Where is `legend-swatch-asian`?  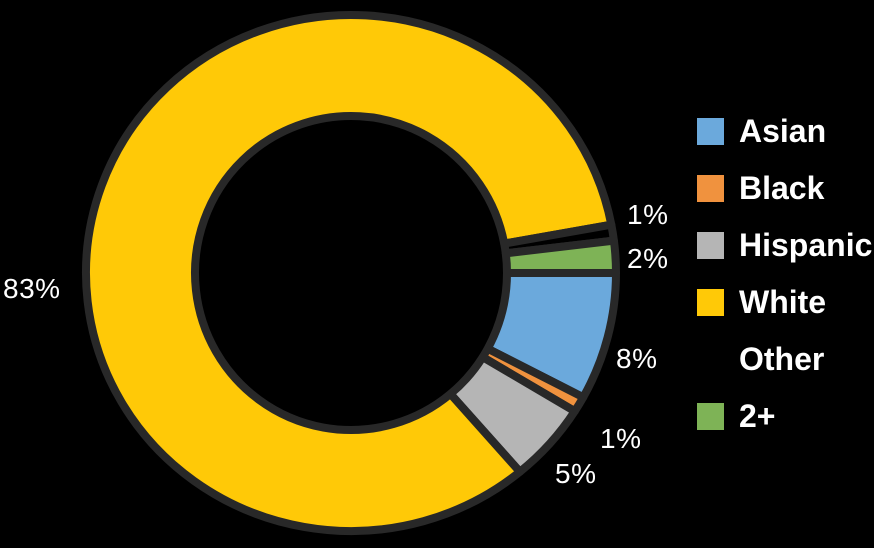 legend-swatch-asian is located at coordinates (710, 131).